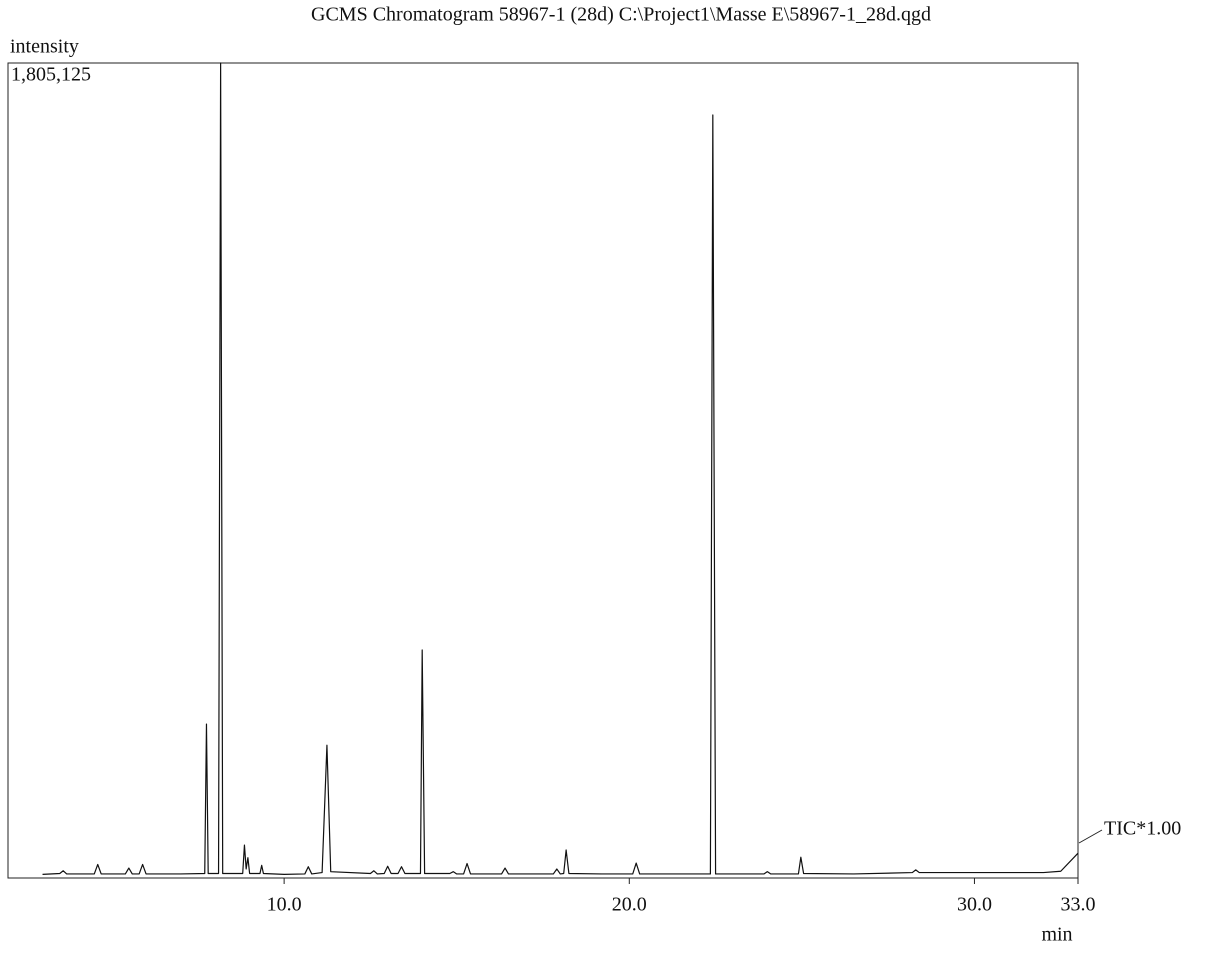 The height and width of the screenshot is (954, 1218). I want to click on x-tick-label: 10.0, so click(284, 905).